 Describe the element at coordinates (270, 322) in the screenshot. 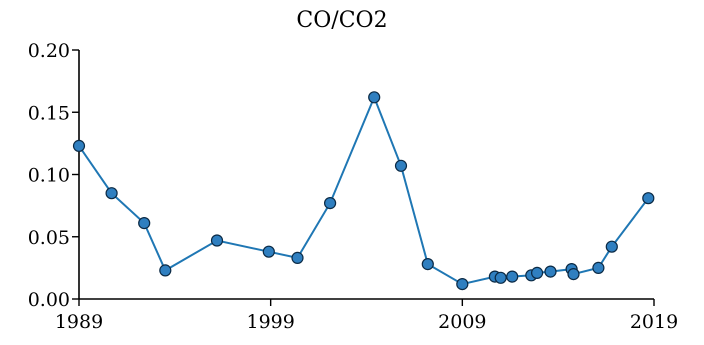

I see `x-tick-label: 1999` at that location.